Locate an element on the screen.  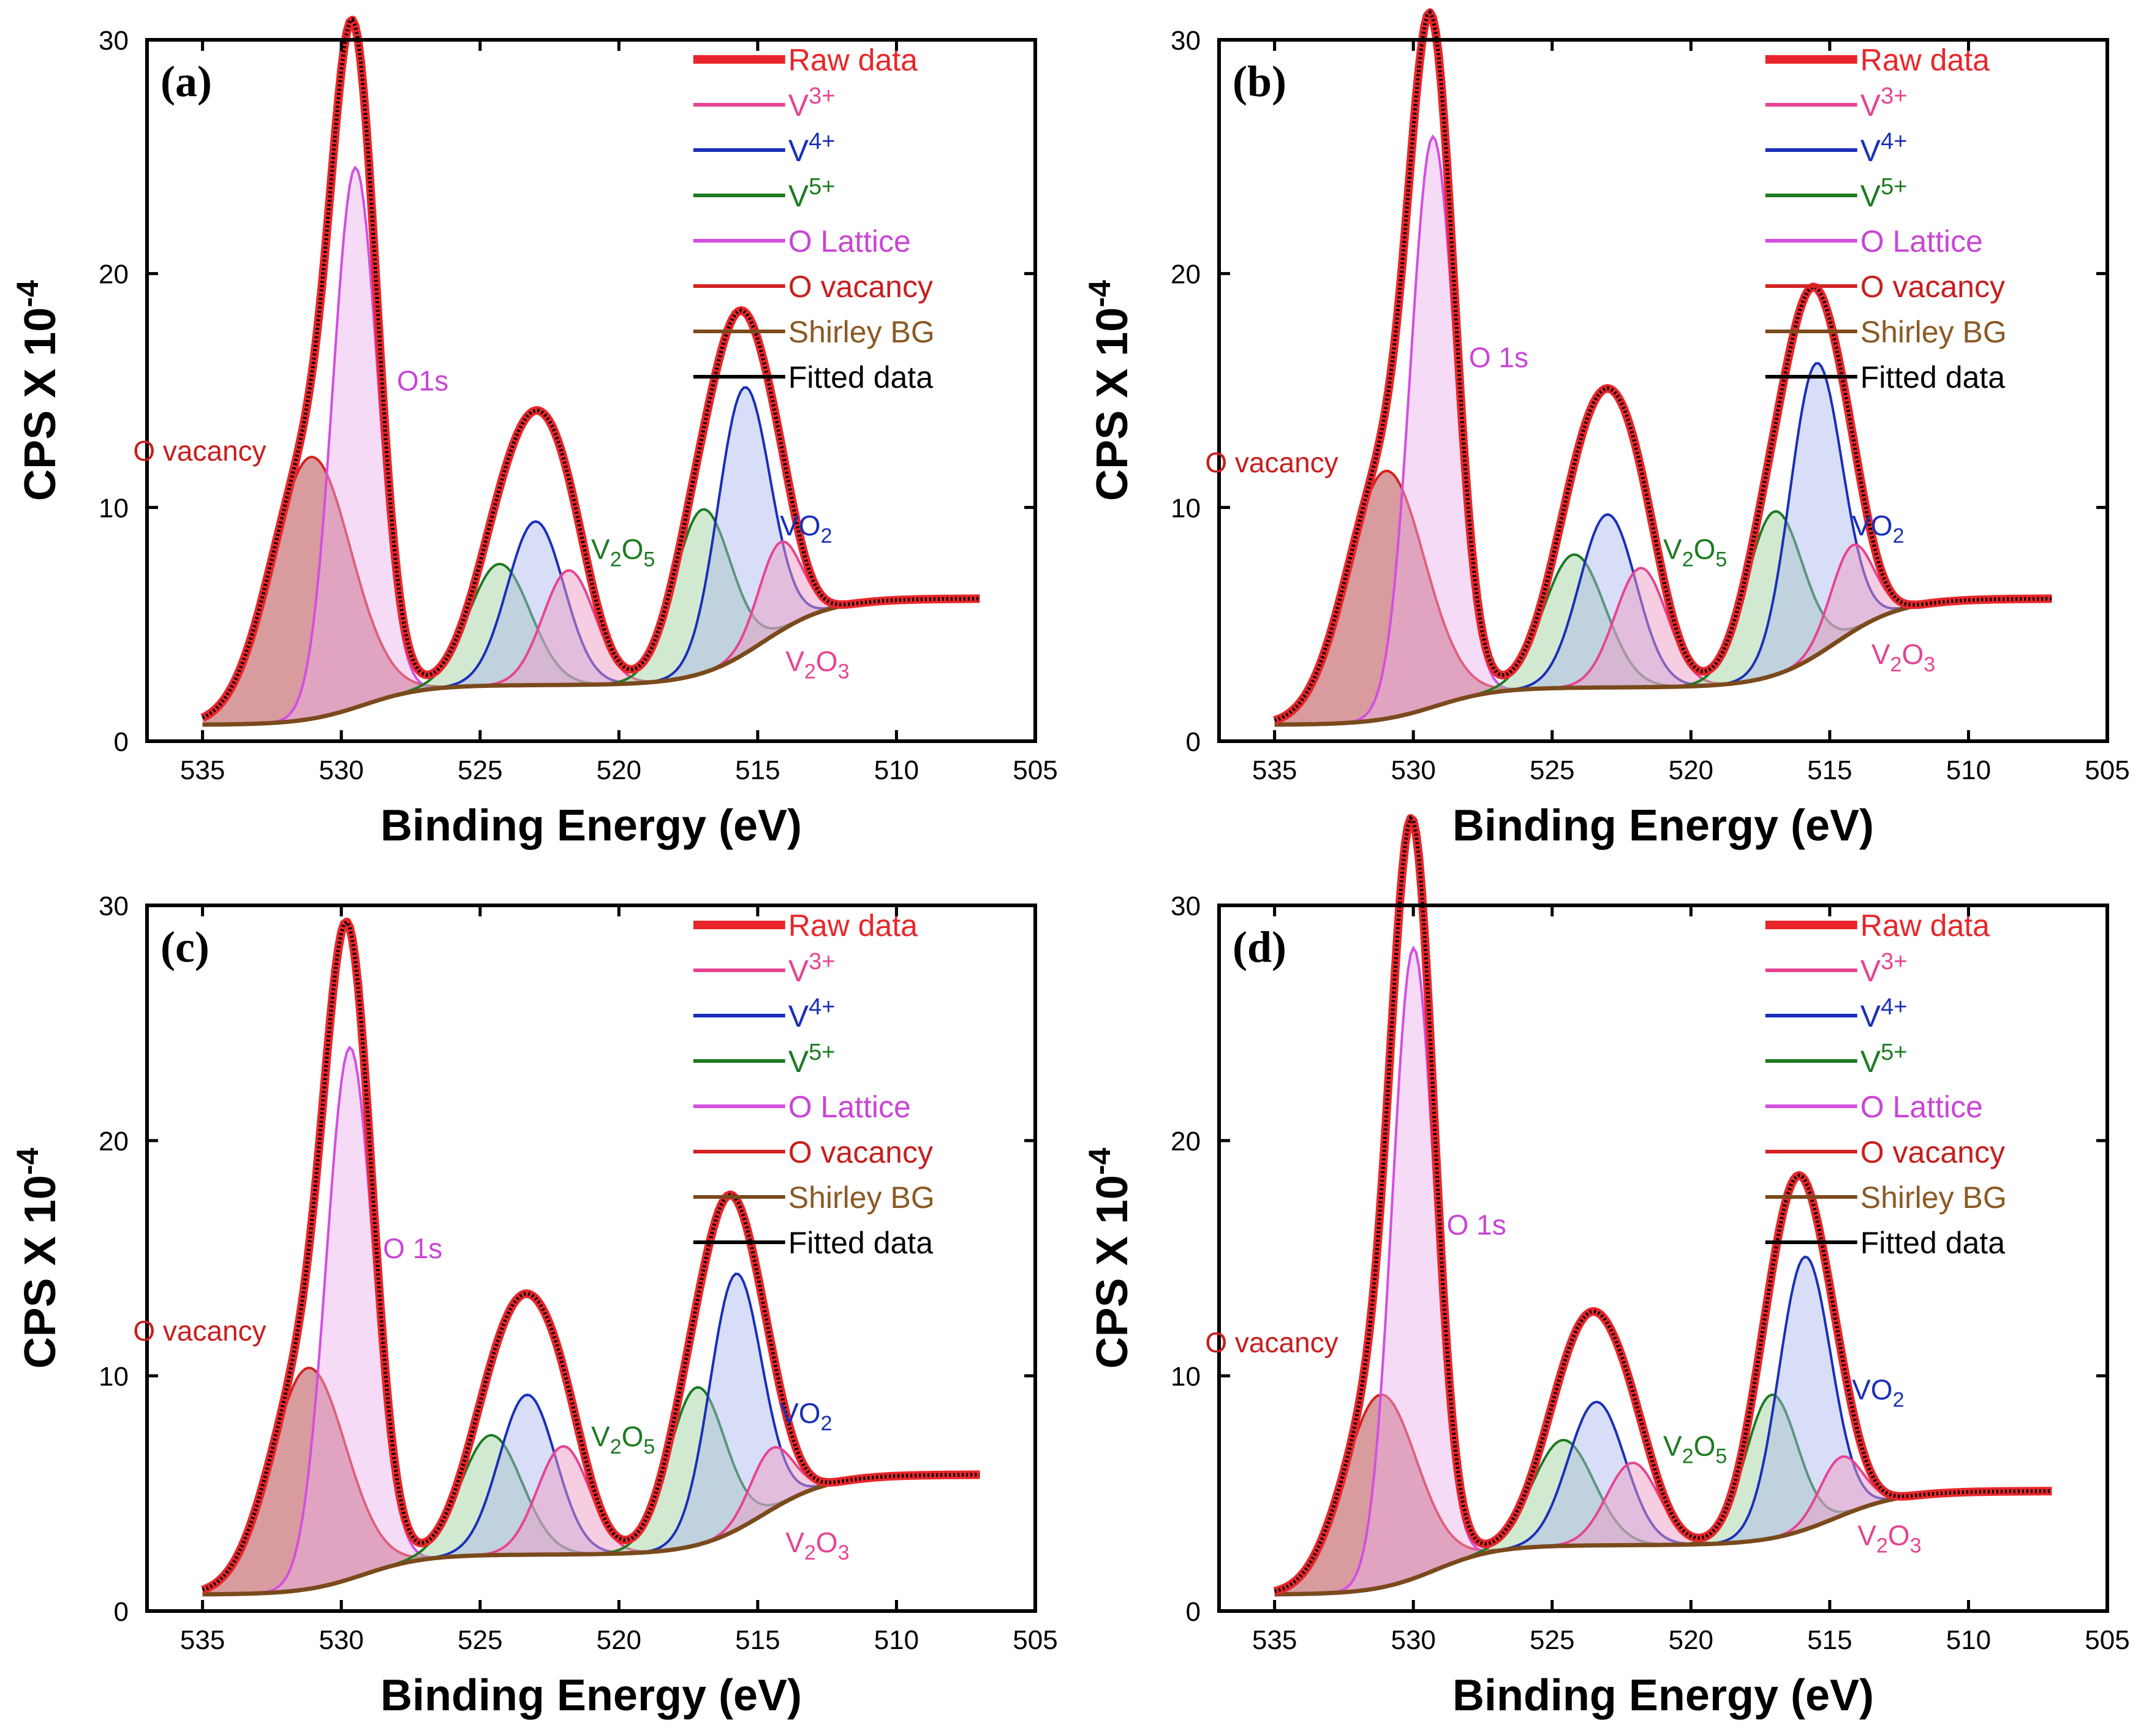
y-tick-label: 20 is located at coordinates (1186, 1142).